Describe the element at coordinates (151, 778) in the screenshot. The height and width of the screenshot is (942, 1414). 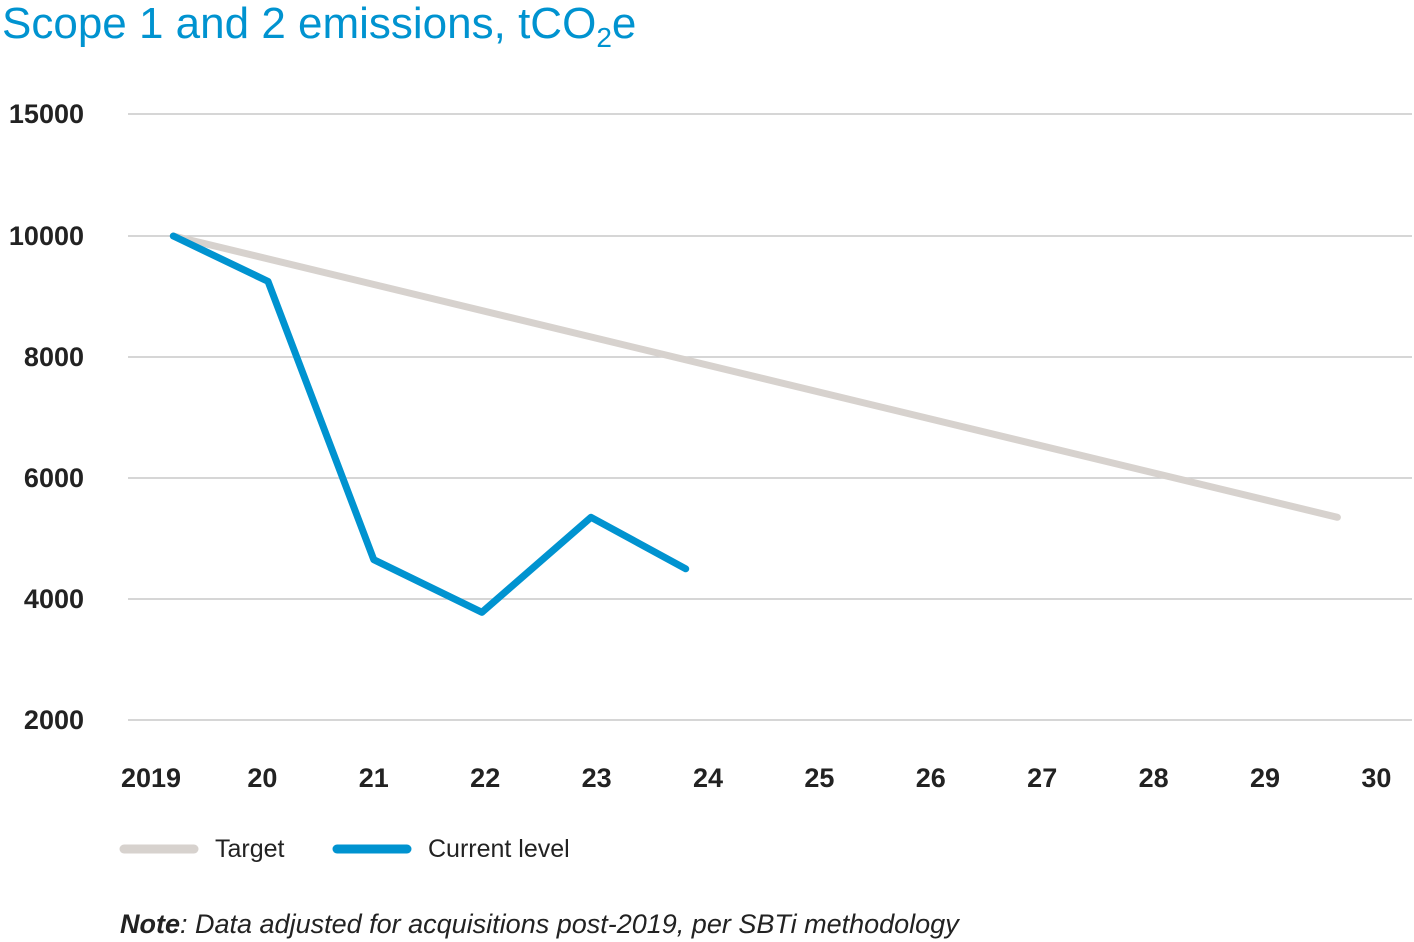
I see `x-tick-label: 2019` at that location.